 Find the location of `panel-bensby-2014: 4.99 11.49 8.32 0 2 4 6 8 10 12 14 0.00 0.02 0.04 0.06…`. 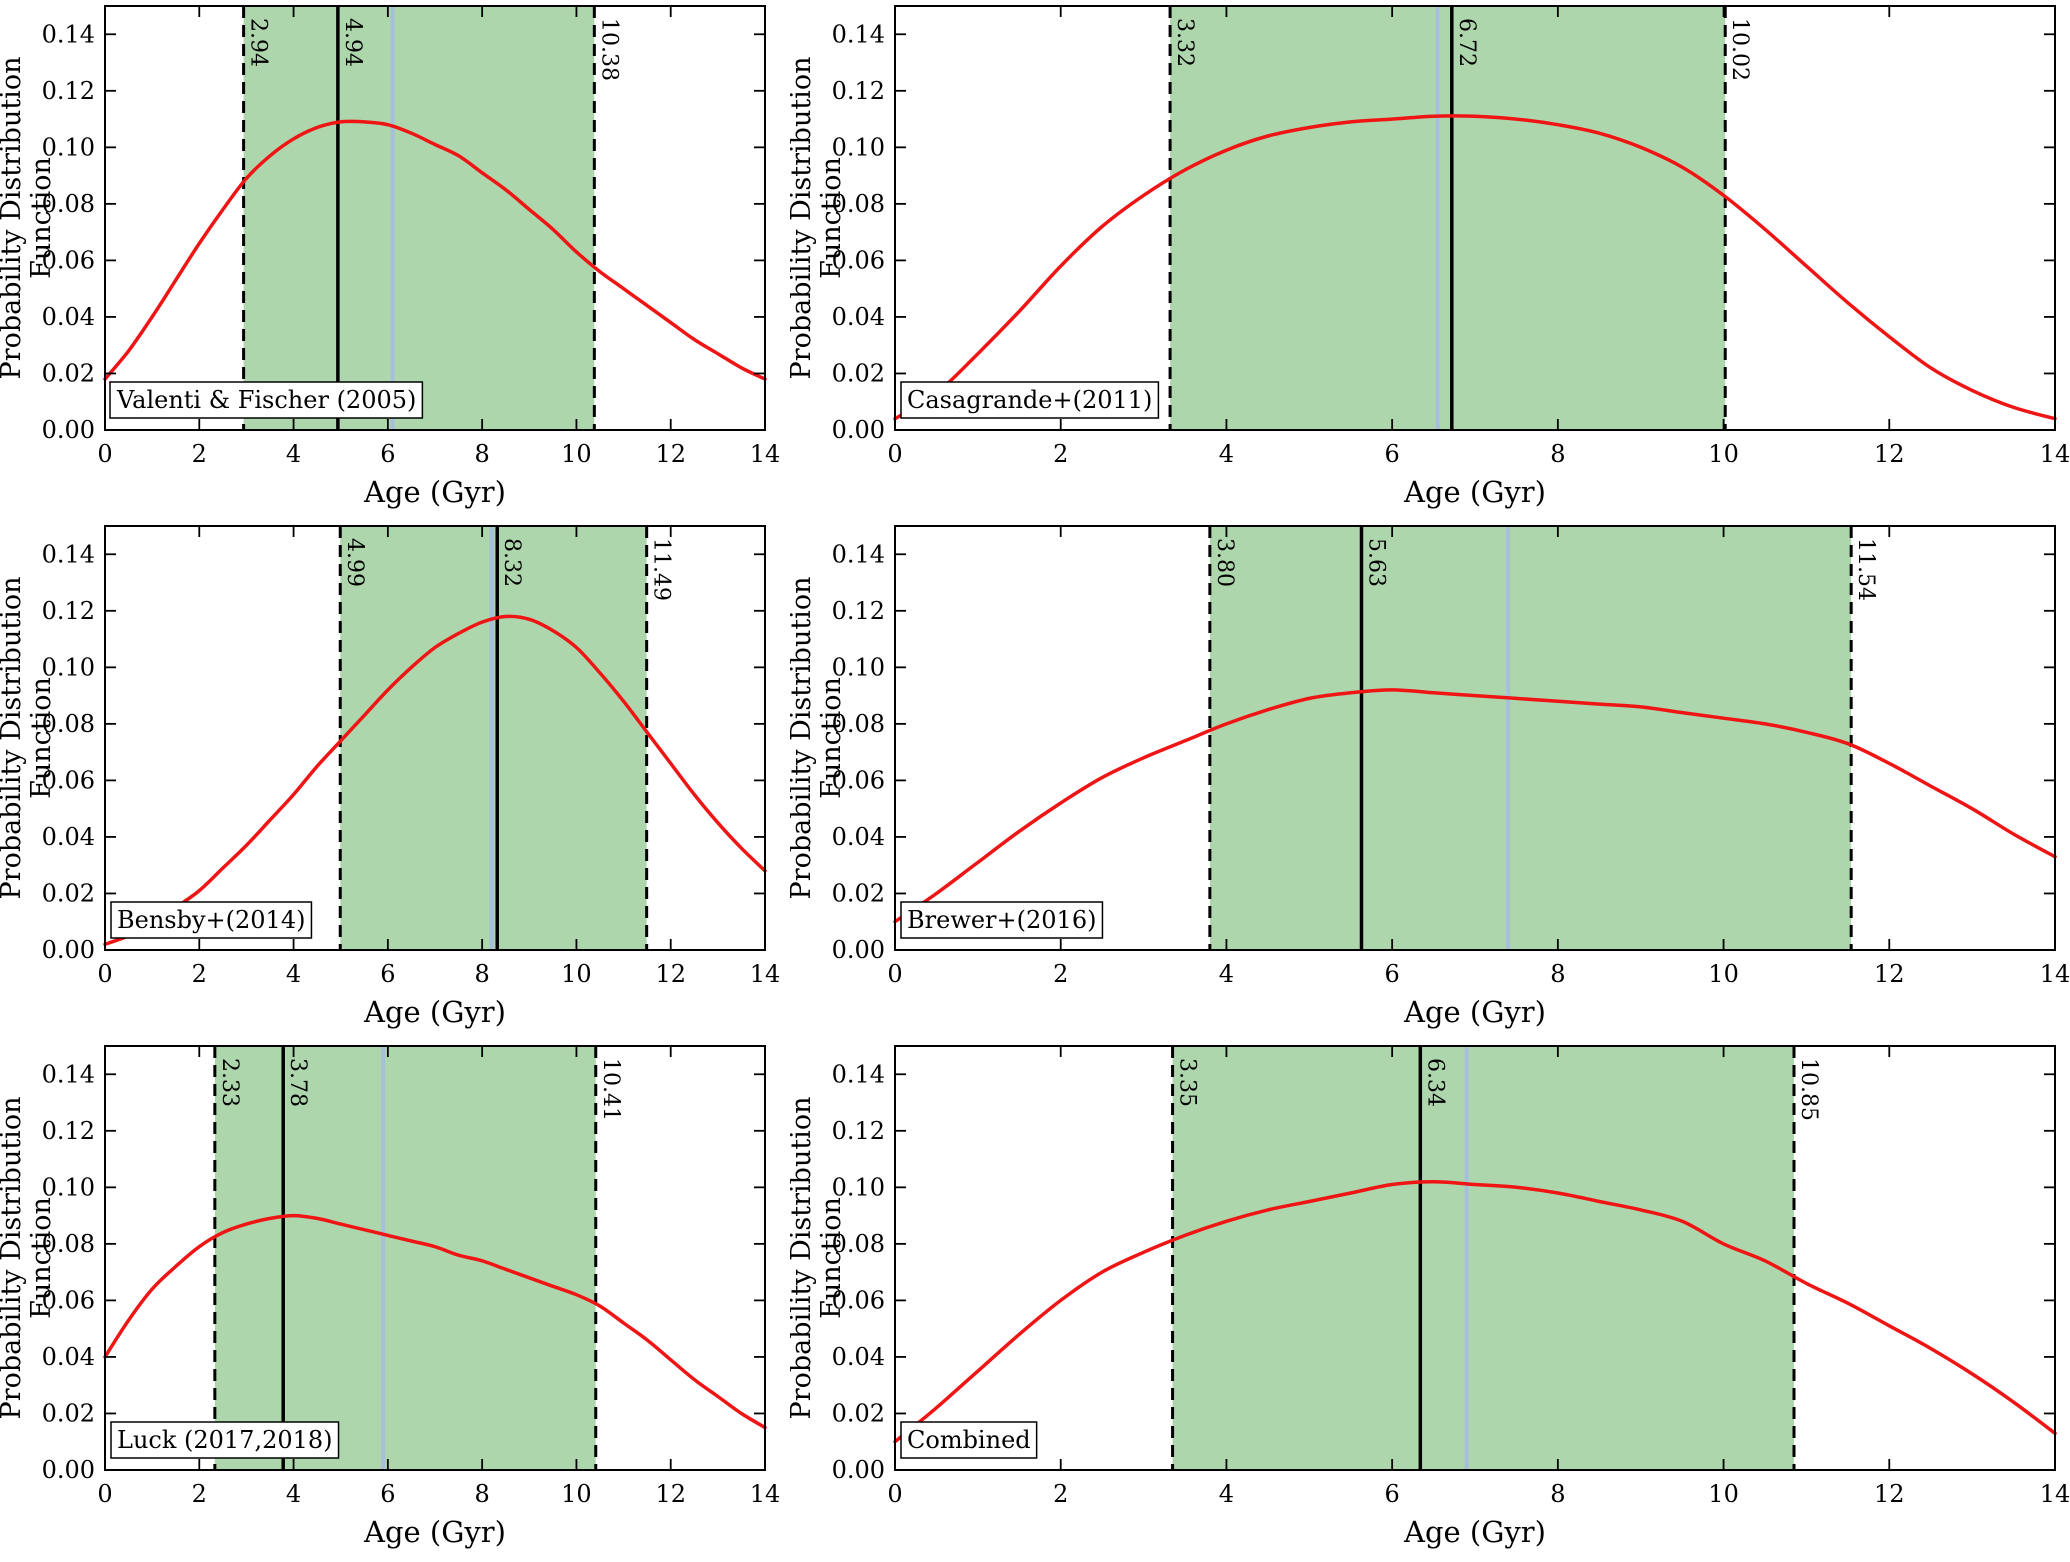

panel-bensby-2014: 4.99 11.49 8.32 0 2 4 6 8 10 12 14 0.00 0.02 0.04 0.06… is located at coordinates (395, 780).